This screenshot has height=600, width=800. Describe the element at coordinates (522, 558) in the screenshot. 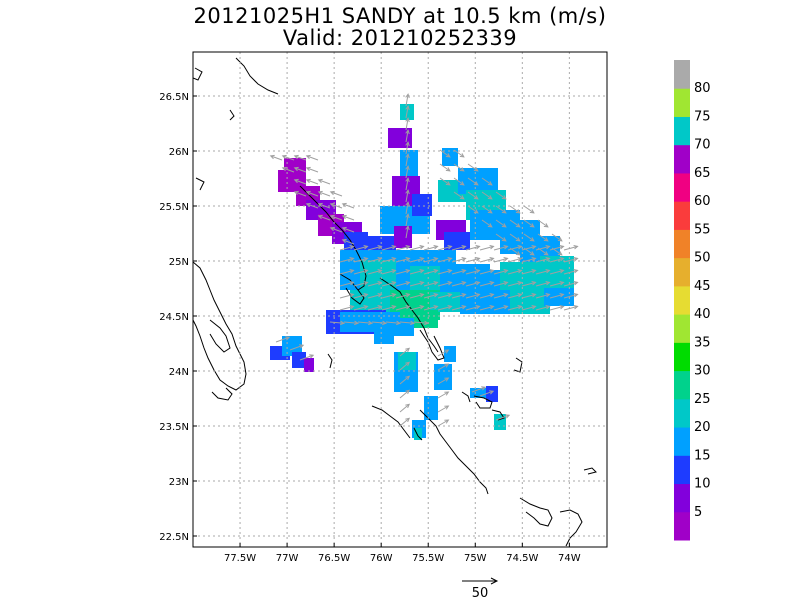

I see `lon-tick-label: 74.5W` at that location.